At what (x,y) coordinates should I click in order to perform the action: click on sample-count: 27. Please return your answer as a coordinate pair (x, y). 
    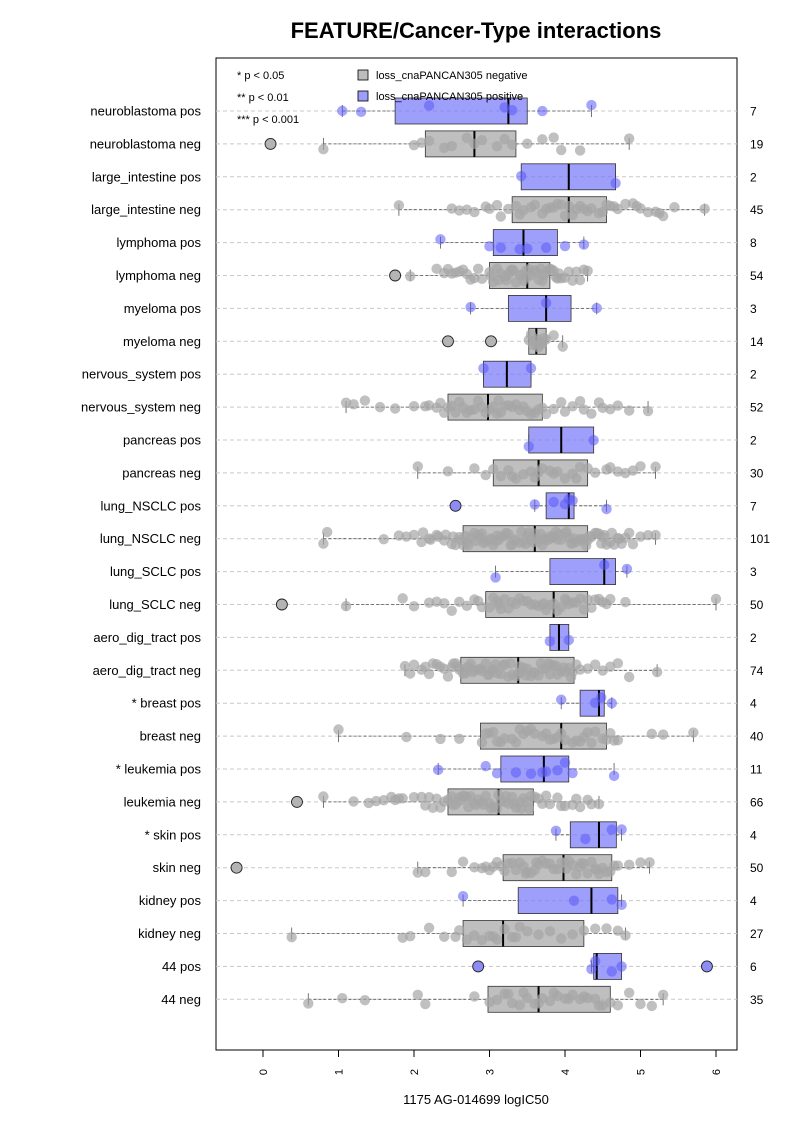
    Looking at the image, I should click on (757, 934).